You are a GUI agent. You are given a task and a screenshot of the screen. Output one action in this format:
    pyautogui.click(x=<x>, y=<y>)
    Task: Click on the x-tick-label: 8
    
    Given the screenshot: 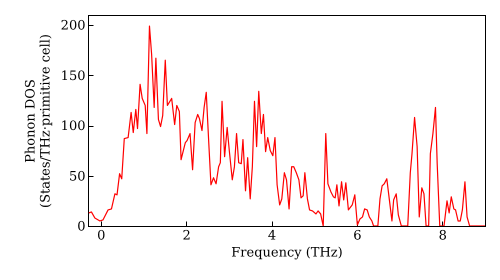 What is the action you would take?
    pyautogui.click(x=442, y=236)
    